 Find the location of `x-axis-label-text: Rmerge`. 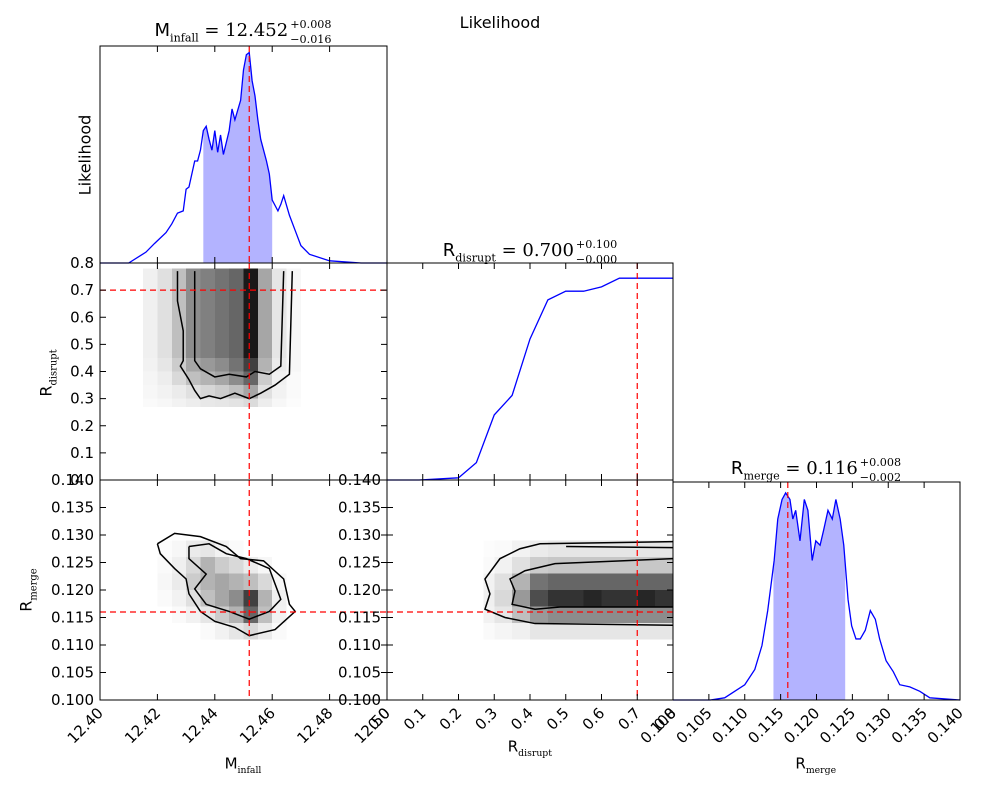

x-axis-label-text: Rmerge is located at coordinates (815, 765).